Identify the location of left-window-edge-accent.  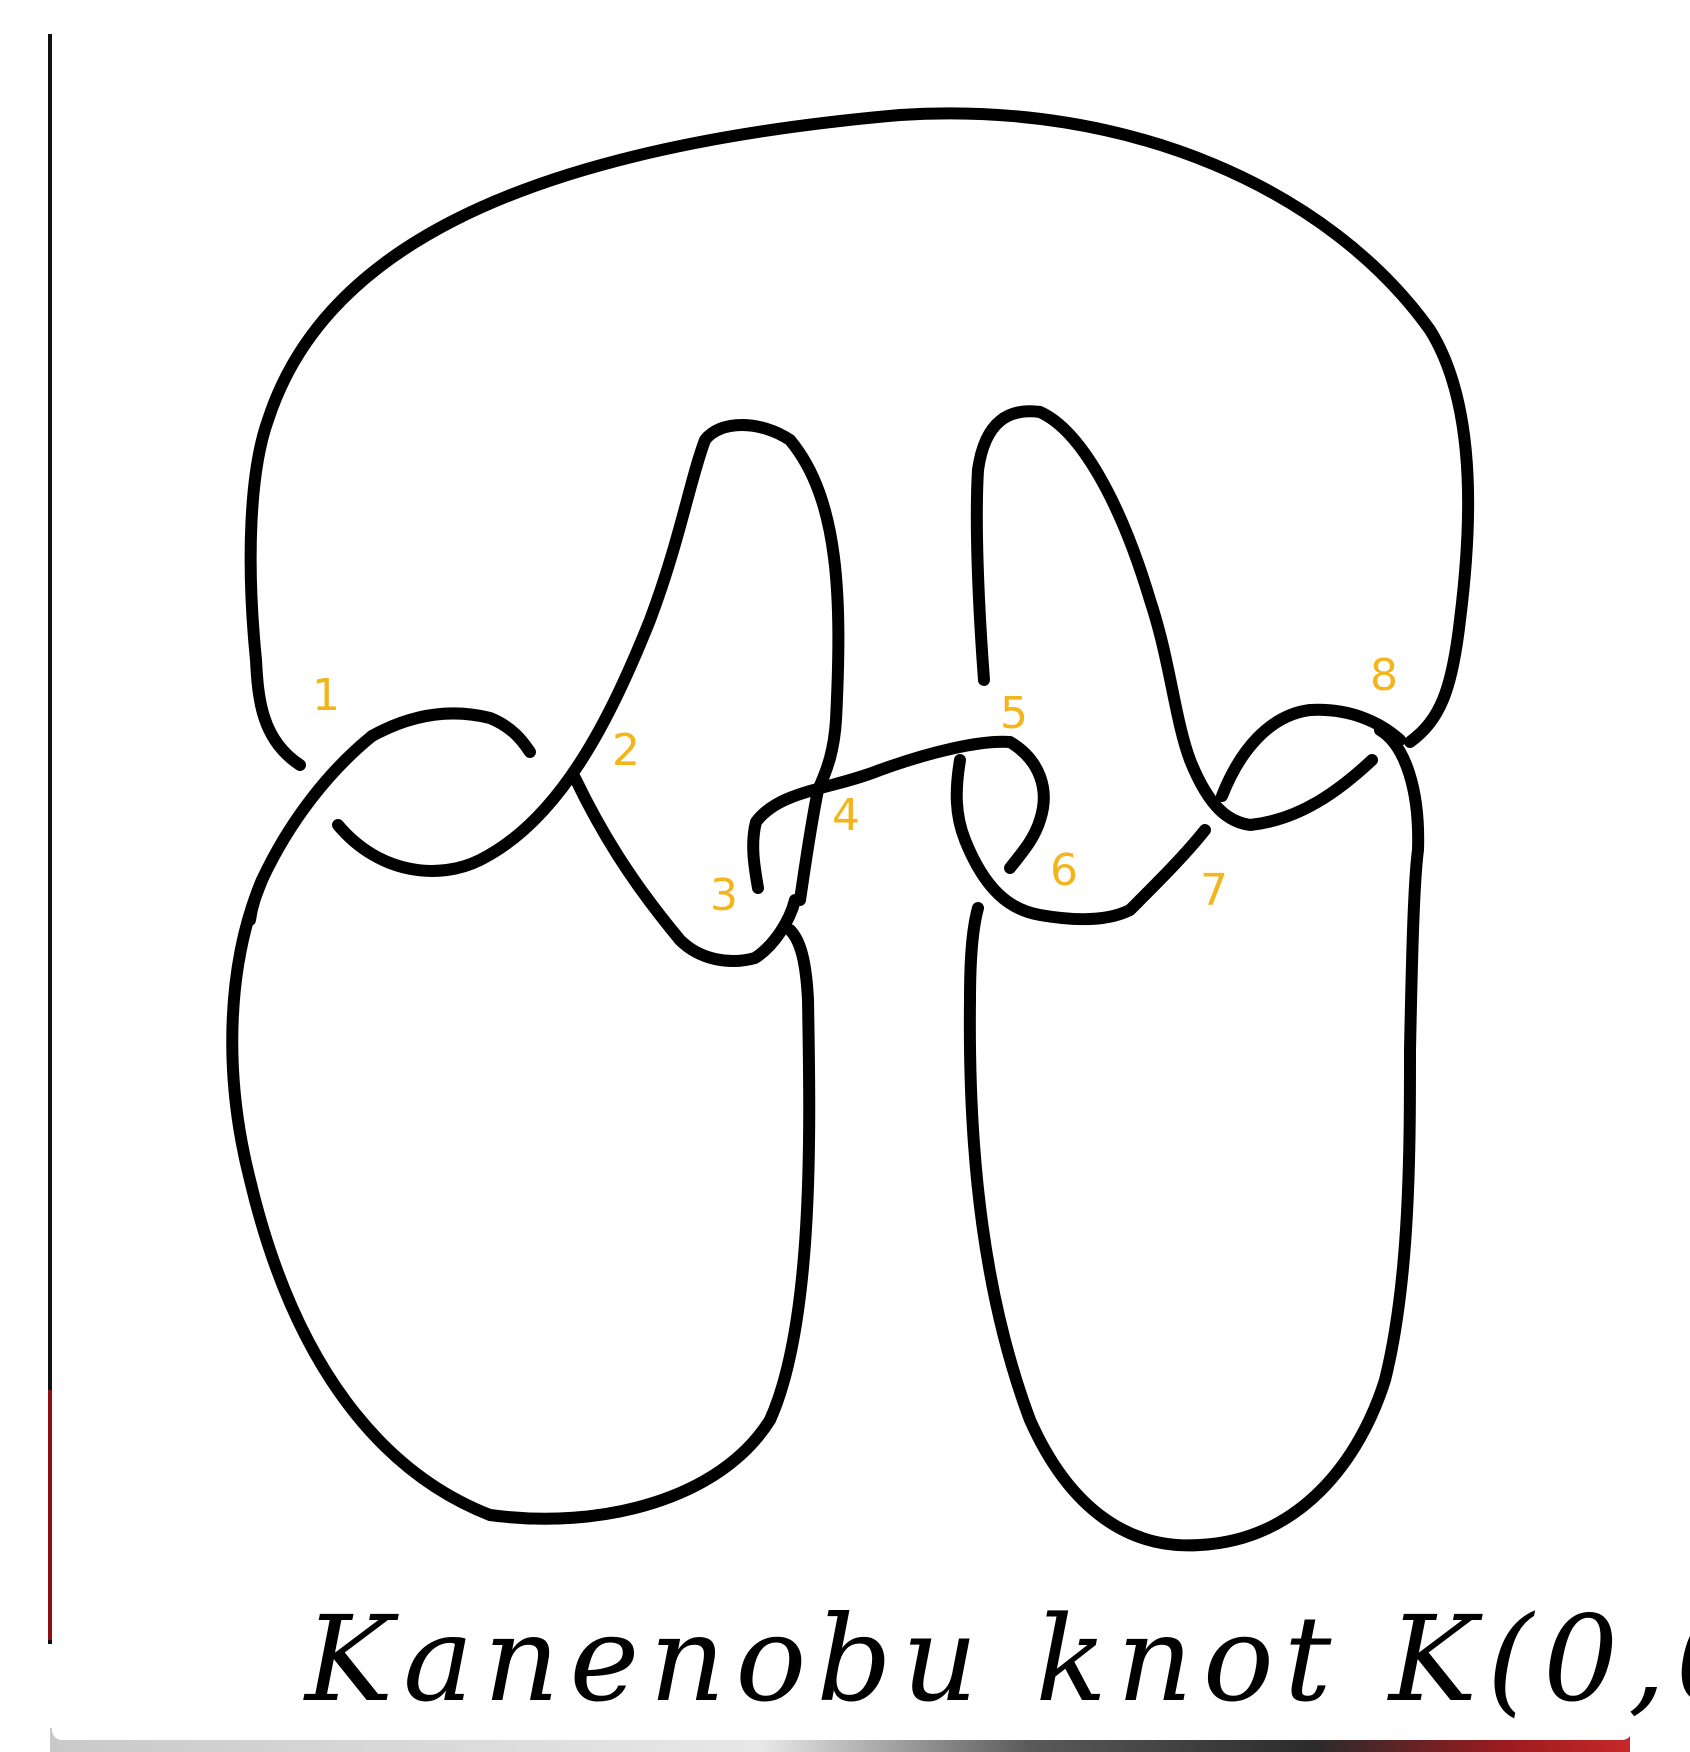
(50, 1515).